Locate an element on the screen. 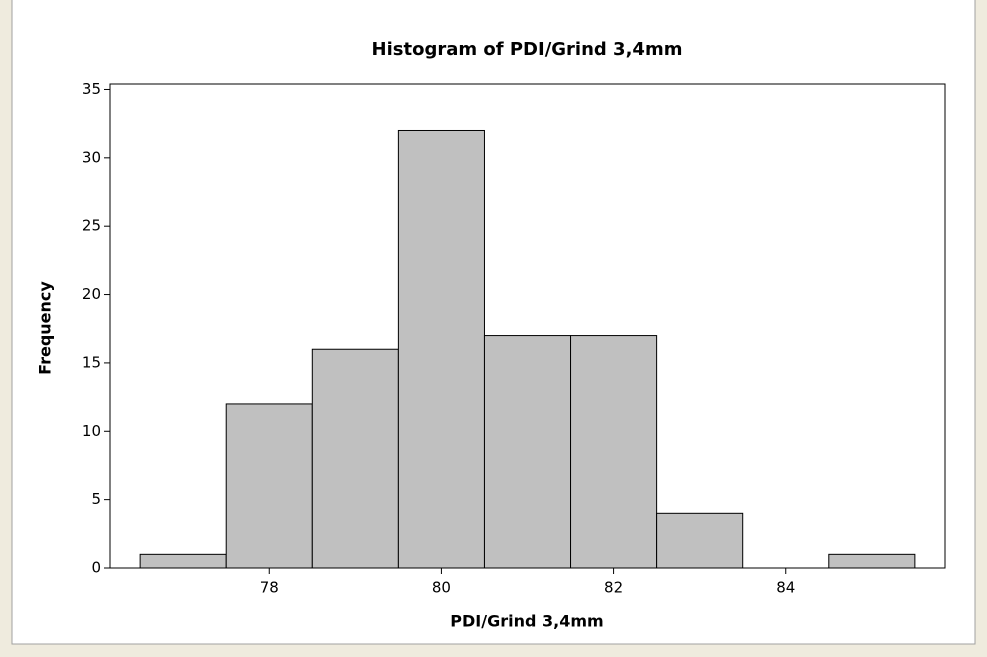  x-tick-label: 80 is located at coordinates (441, 588).